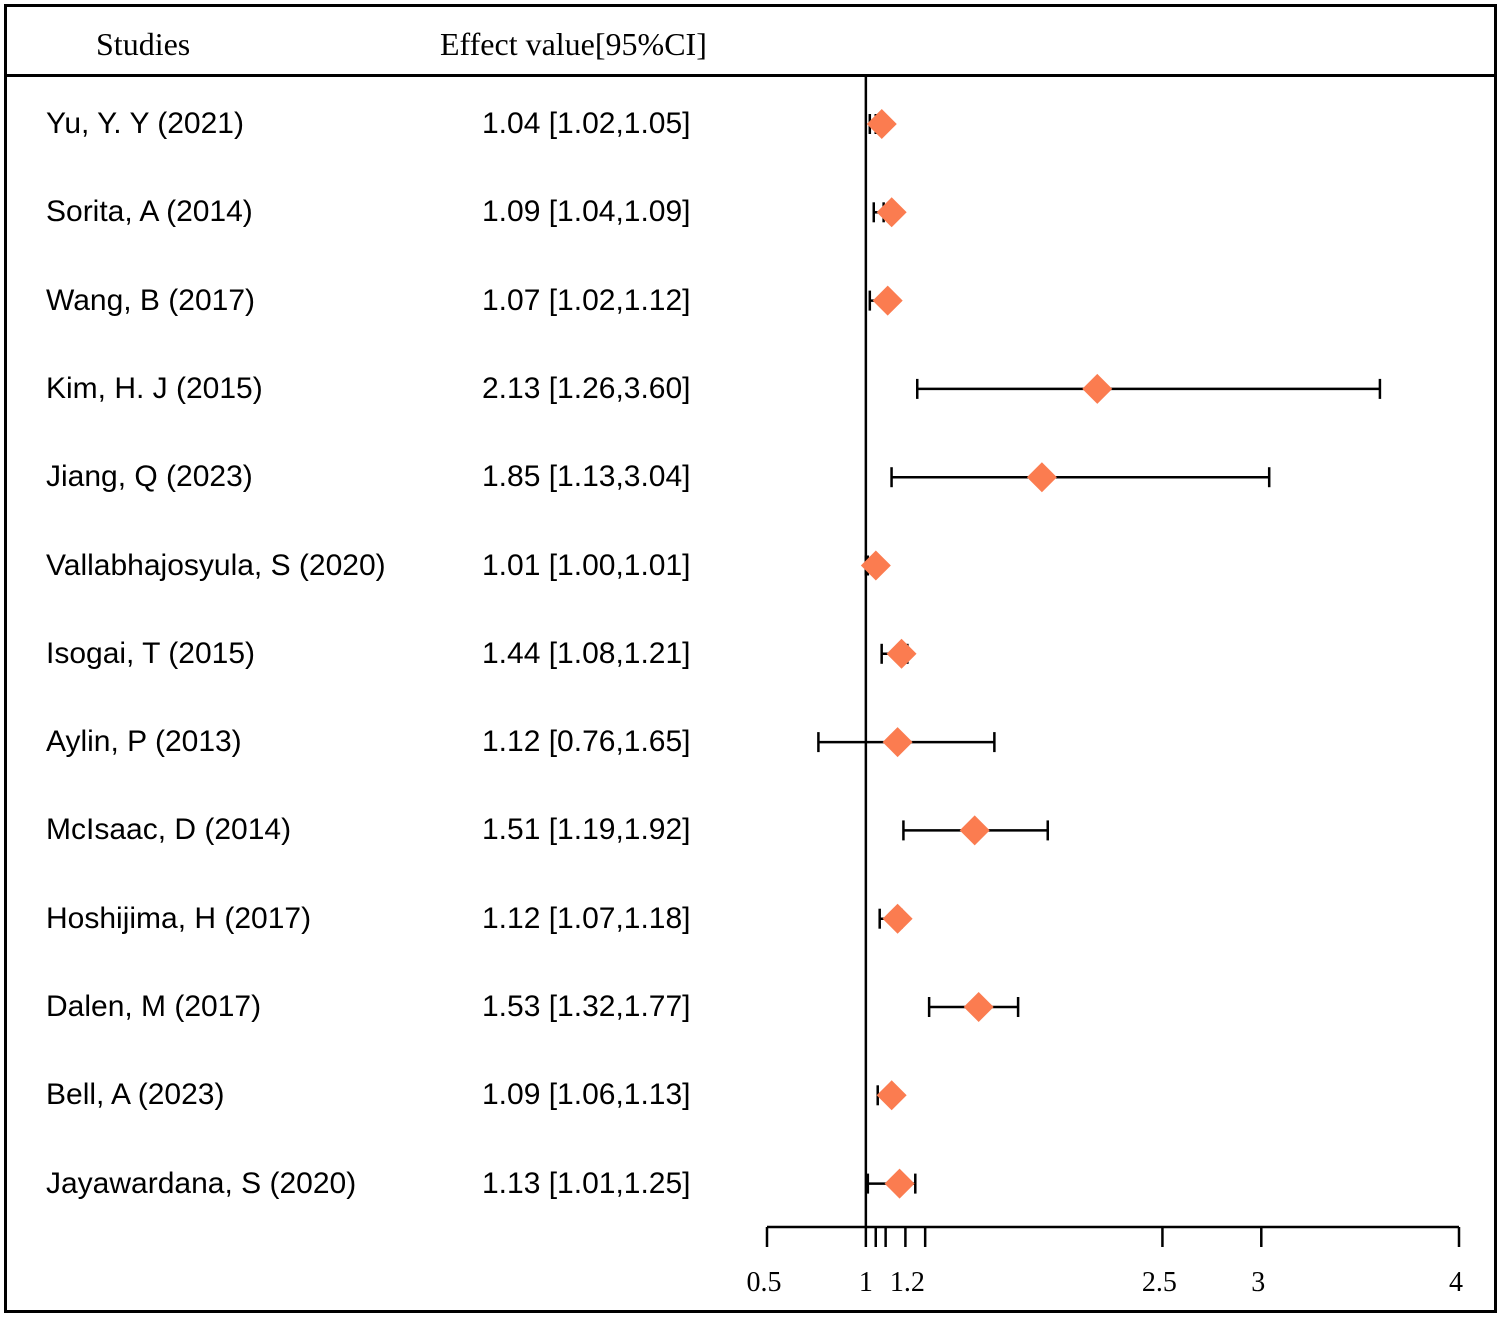 This screenshot has height=1319, width=1505. I want to click on study-name: Jayawardana, S (2020), so click(201, 1183).